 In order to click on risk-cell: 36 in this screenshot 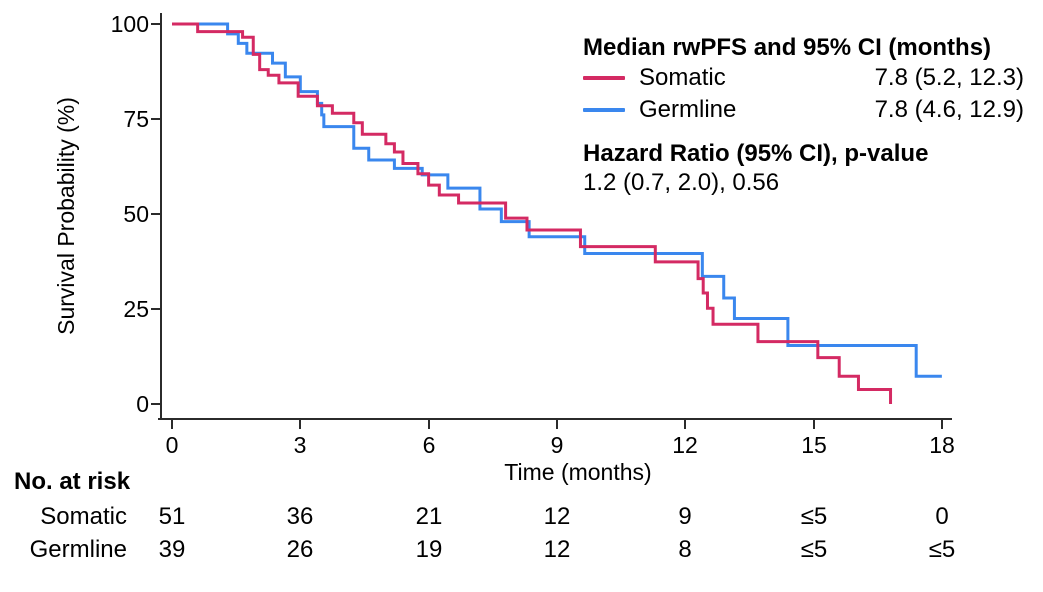, I will do `click(300, 516)`.